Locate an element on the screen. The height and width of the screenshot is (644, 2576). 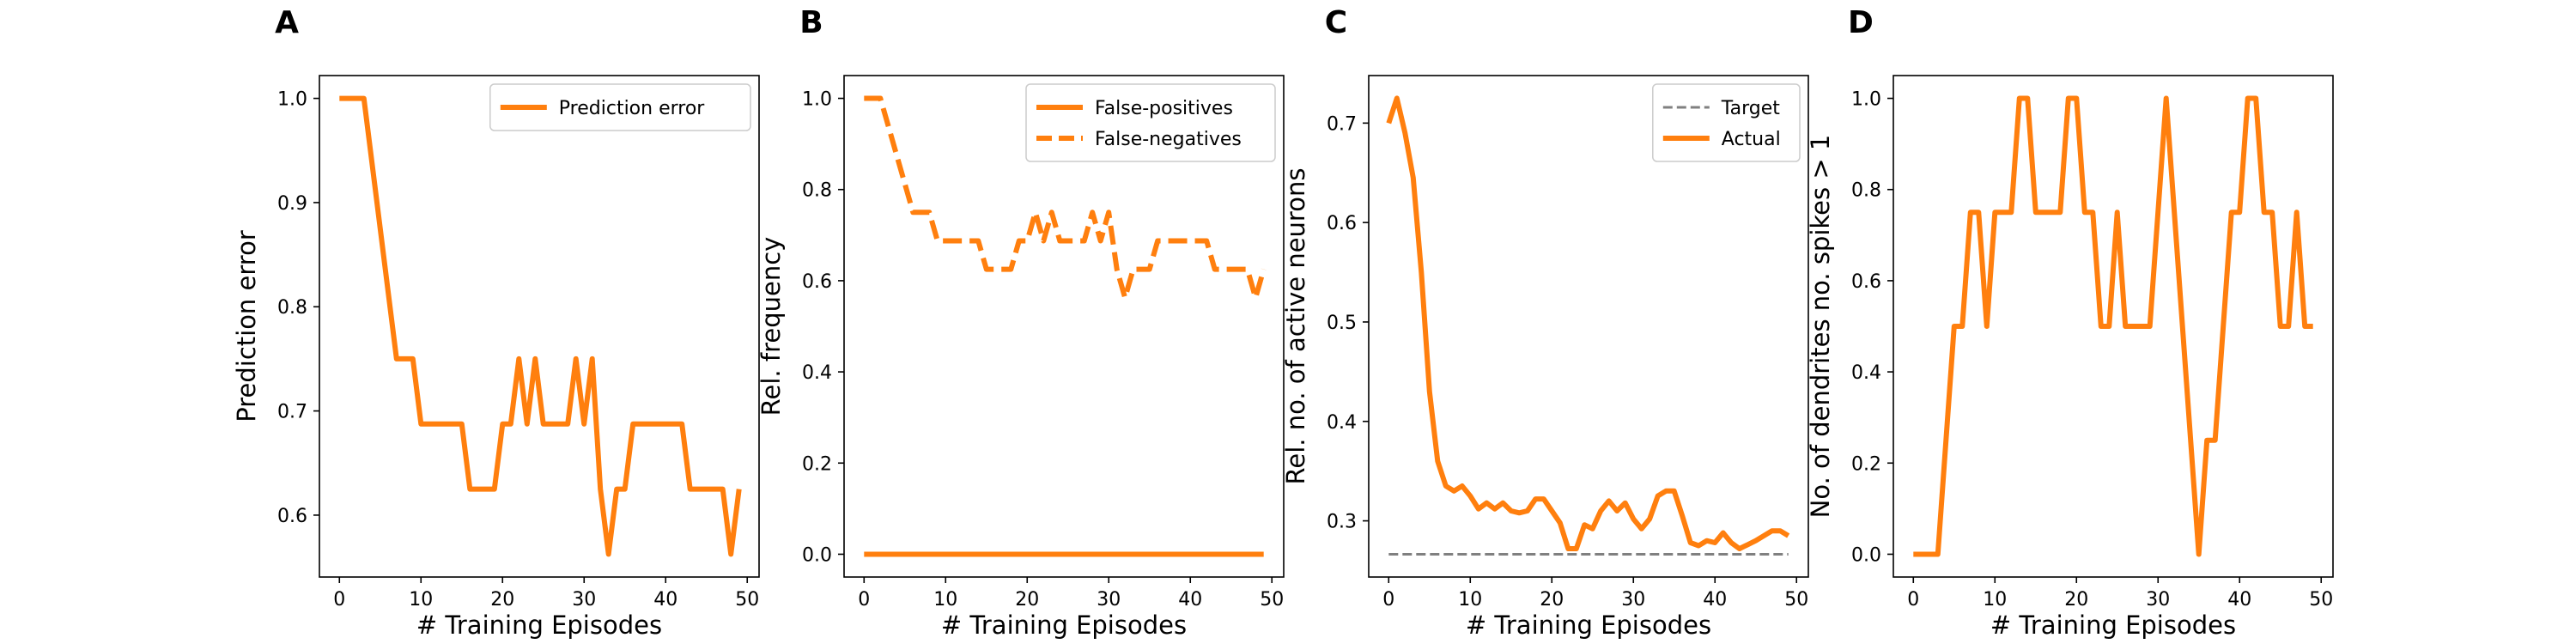
series-line-actual is located at coordinates (1588, 323).